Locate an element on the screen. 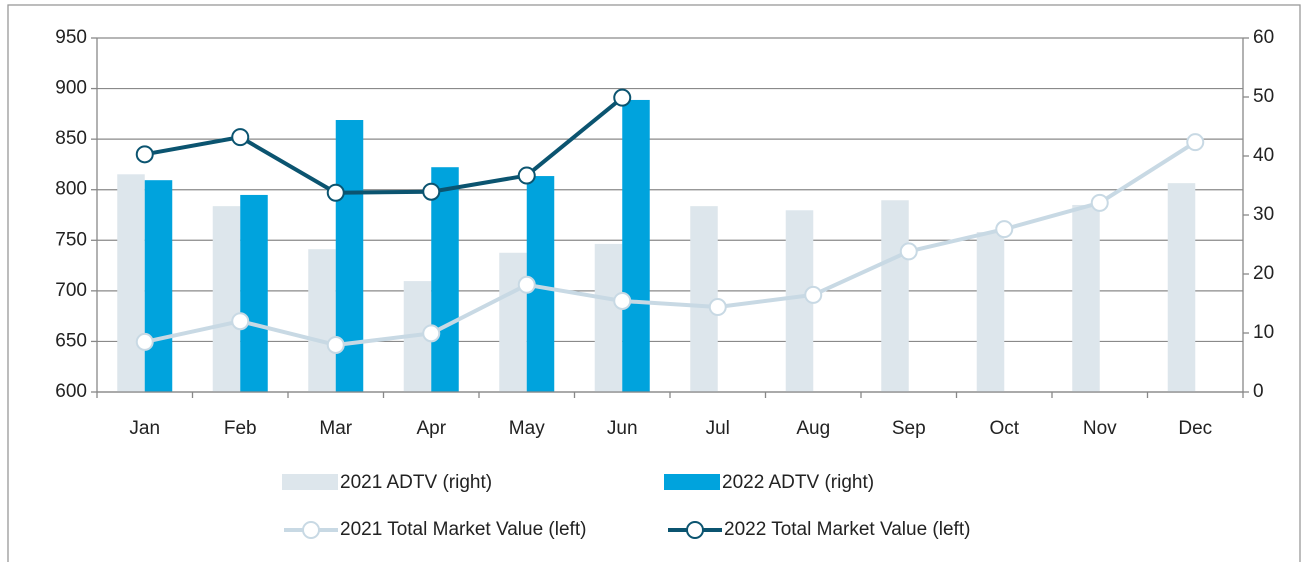  x-tick-label: Jul is located at coordinates (718, 428).